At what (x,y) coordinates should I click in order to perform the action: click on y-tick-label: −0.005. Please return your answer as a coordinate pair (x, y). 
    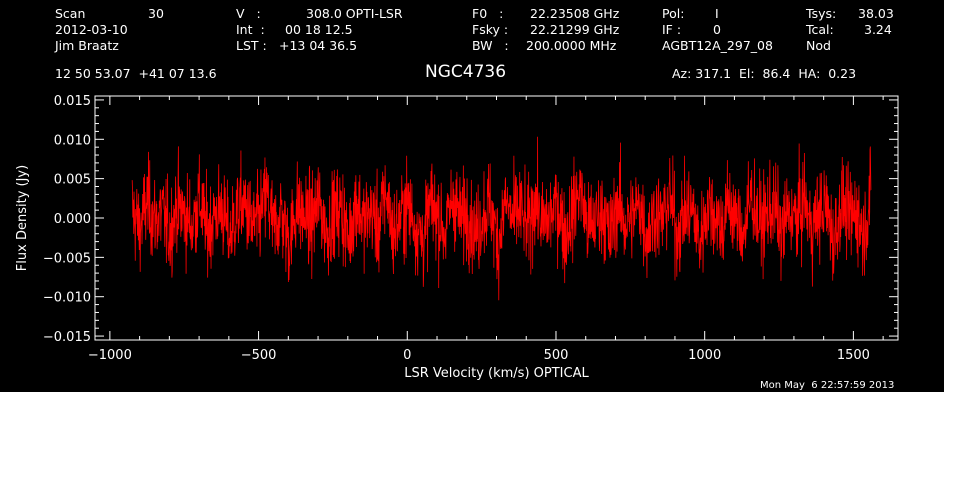
    Looking at the image, I should click on (67, 258).